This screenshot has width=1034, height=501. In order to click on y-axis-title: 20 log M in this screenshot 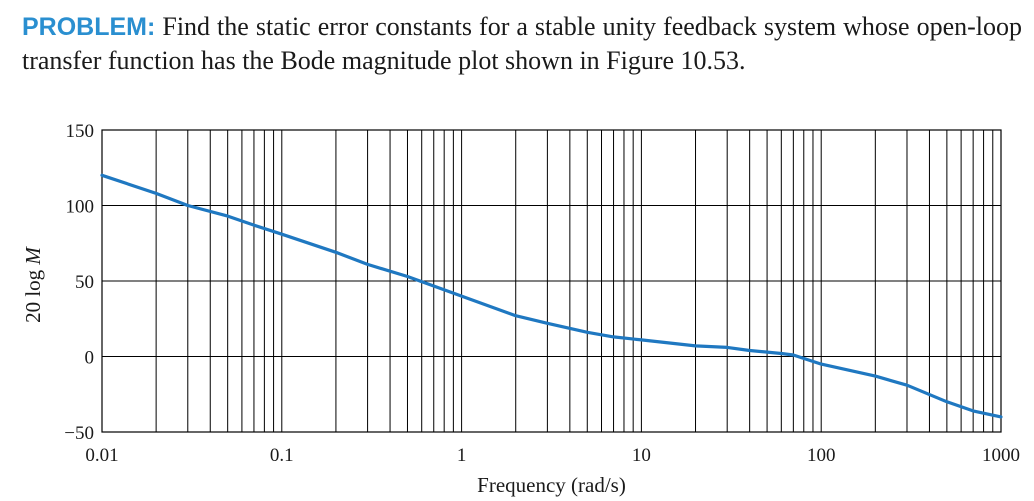, I will do `click(33, 284)`.